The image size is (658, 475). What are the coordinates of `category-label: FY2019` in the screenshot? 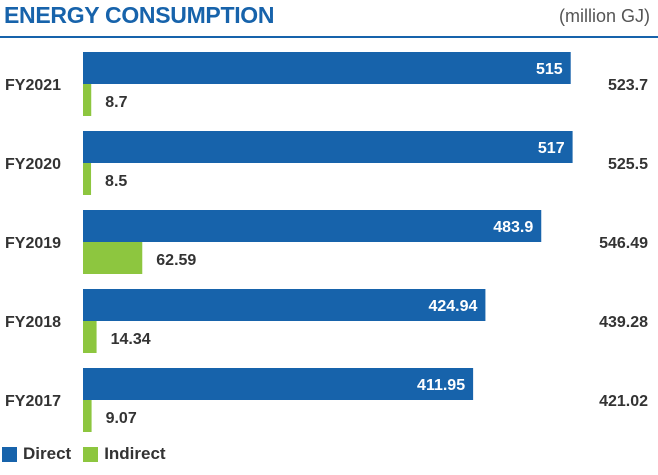 It's located at (33, 243).